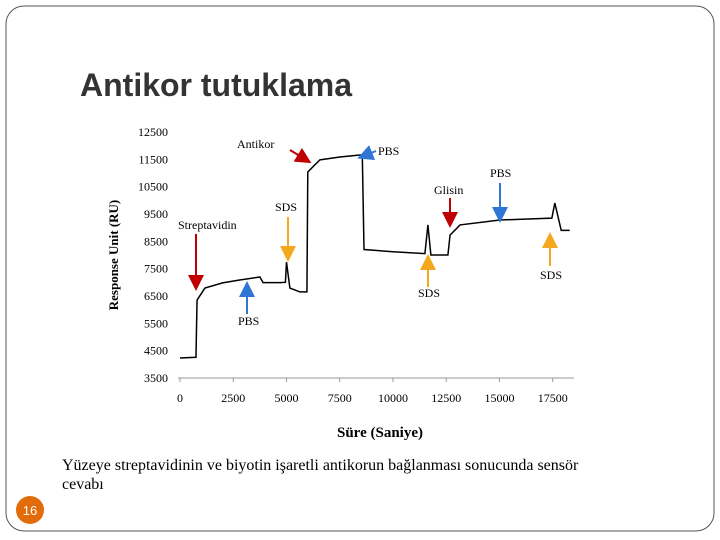  I want to click on x-tick-label: 2500, so click(233, 398).